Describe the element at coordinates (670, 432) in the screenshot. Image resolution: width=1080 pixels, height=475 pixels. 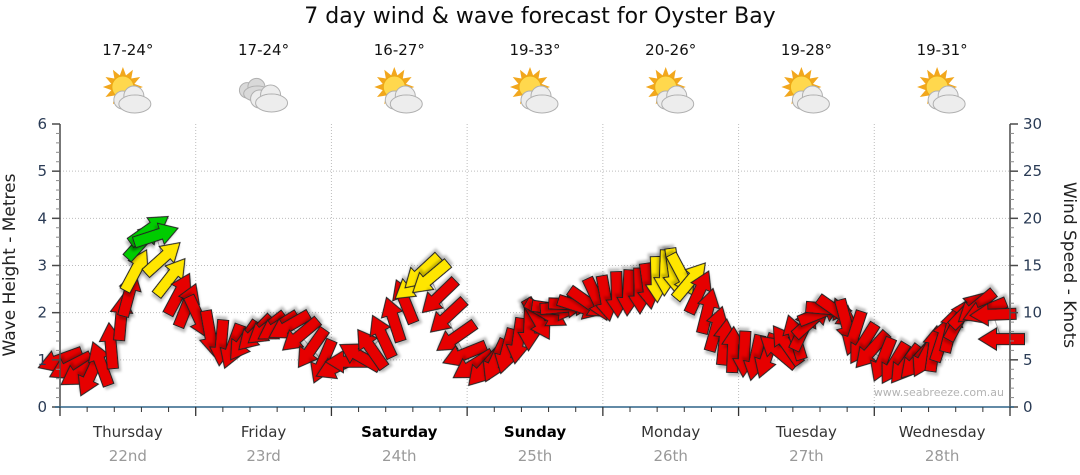
I see `day-name: Monday` at that location.